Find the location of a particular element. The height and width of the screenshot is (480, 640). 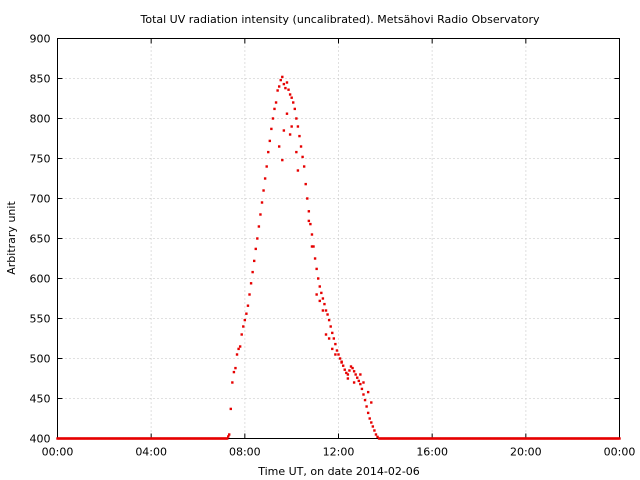

y-tick-label: 500 is located at coordinates (40, 359).